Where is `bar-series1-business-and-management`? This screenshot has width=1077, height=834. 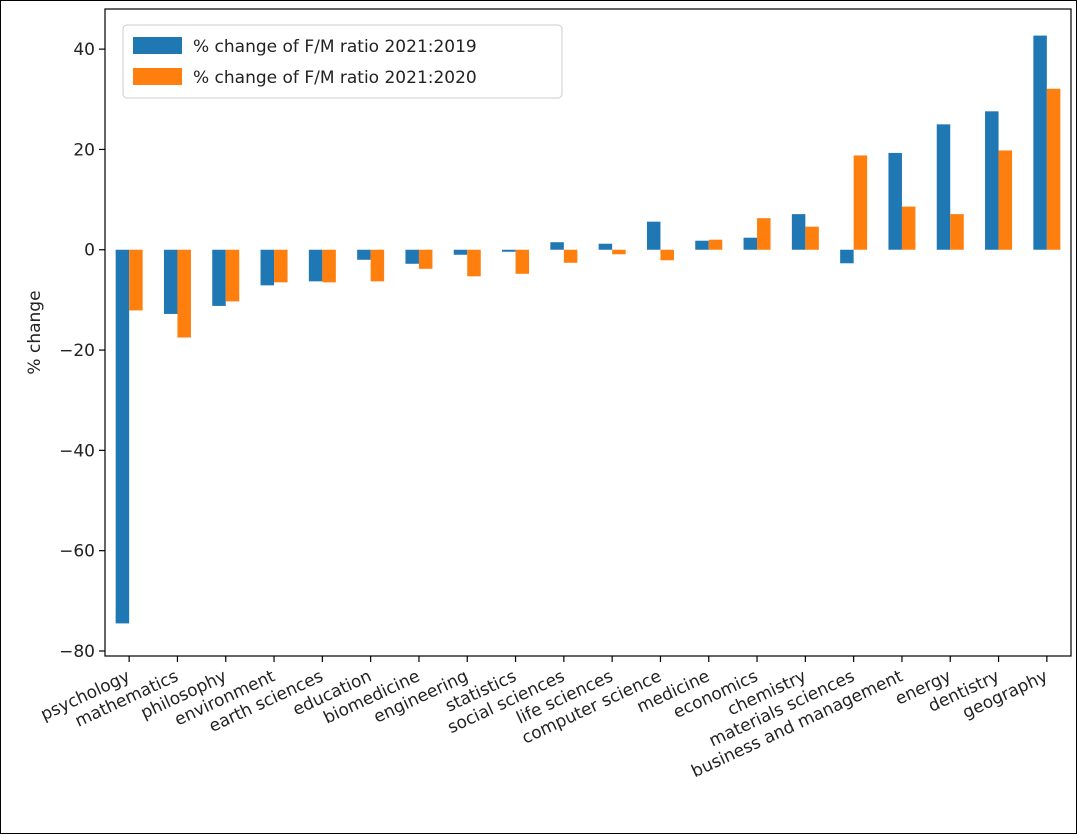 bar-series1-business-and-management is located at coordinates (895, 201).